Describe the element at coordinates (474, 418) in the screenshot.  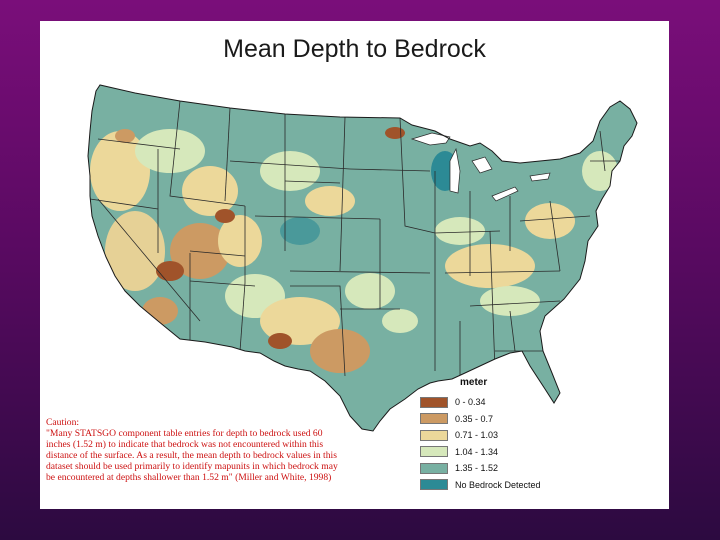
I see `legend-label: 0.35 - 0.7` at that location.